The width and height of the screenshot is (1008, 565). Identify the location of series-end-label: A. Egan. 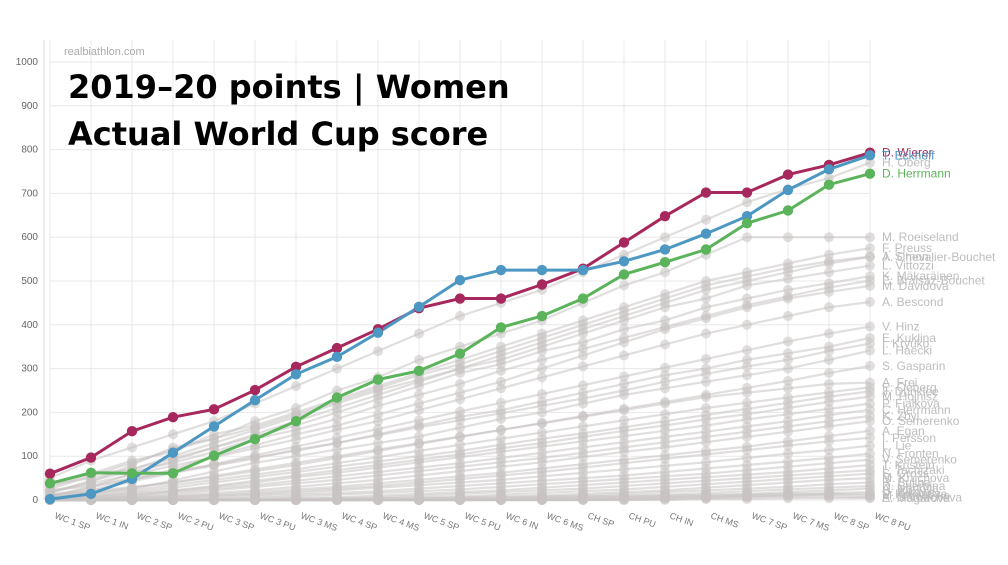
(903, 431).